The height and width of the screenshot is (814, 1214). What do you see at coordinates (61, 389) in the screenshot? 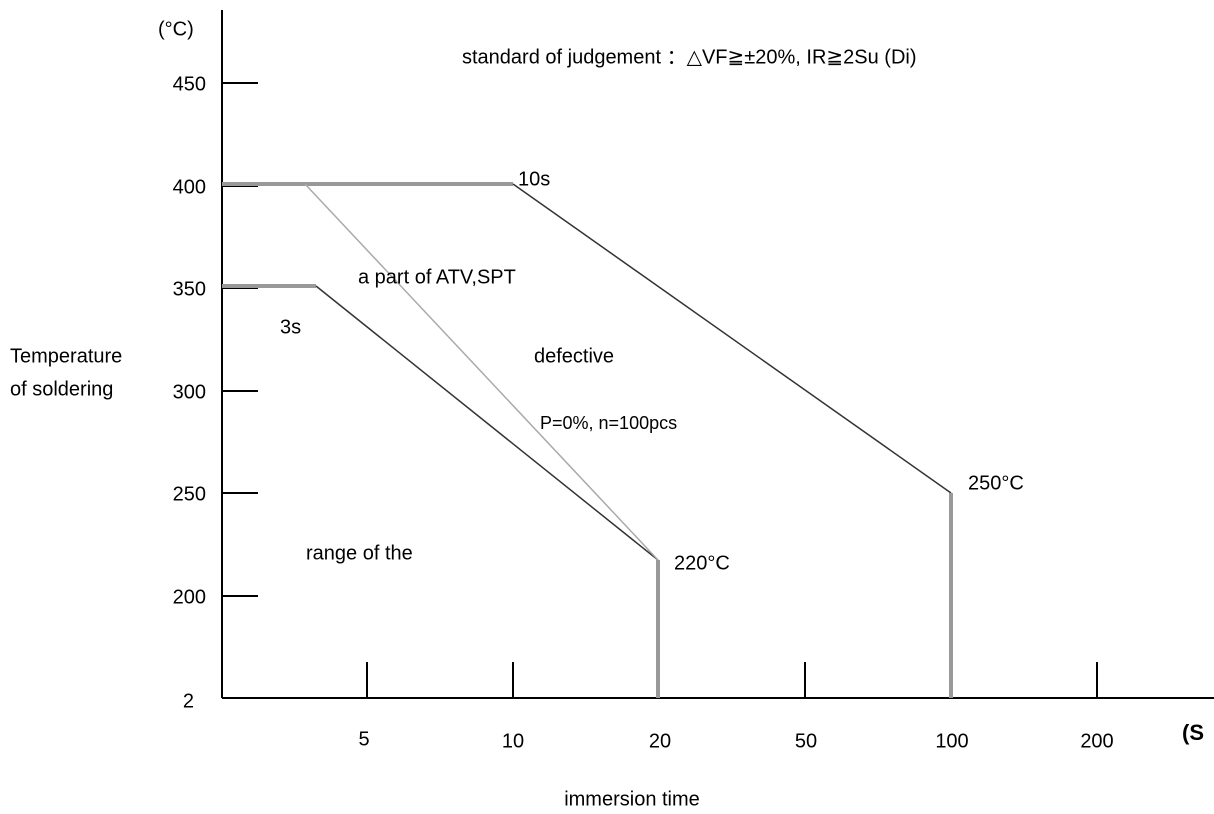
I see `y-title: of soldering` at bounding box center [61, 389].